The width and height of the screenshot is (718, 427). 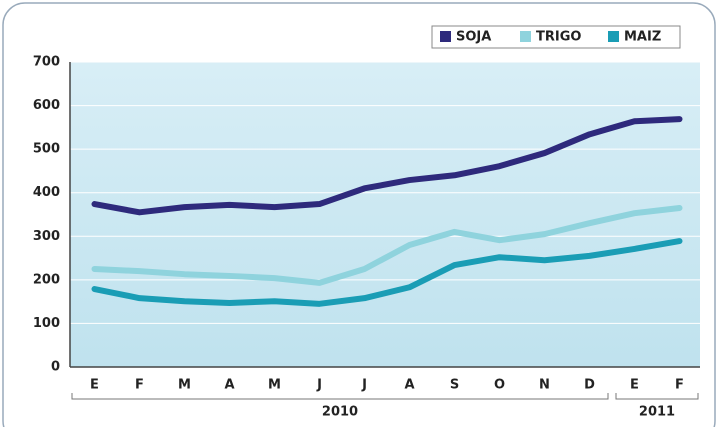 What do you see at coordinates (387, 272) in the screenshot?
I see `series-line` at bounding box center [387, 272].